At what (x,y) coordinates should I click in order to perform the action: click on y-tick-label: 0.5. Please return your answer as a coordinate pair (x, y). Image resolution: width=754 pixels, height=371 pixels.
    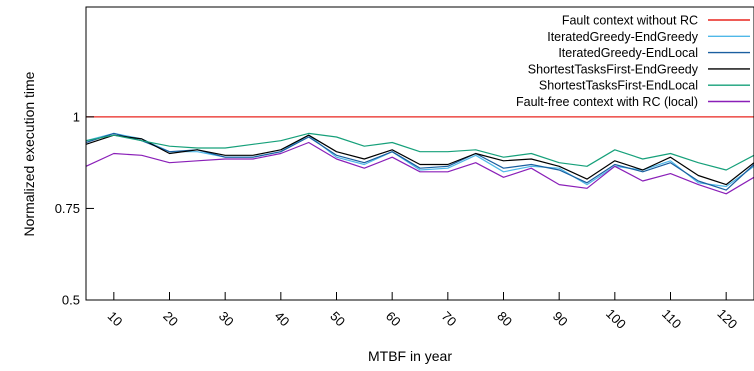
    Looking at the image, I should click on (71, 300).